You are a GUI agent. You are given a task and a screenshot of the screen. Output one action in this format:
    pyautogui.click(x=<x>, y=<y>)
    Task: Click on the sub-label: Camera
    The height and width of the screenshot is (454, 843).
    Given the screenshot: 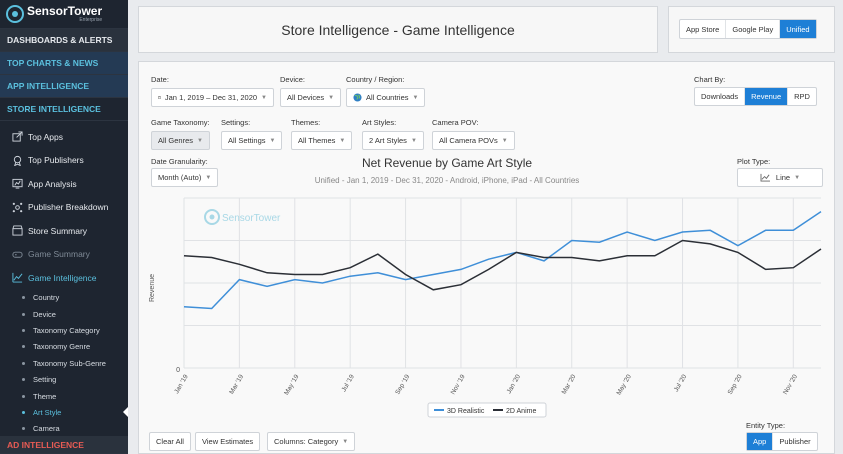 What is the action you would take?
    pyautogui.click(x=46, y=429)
    